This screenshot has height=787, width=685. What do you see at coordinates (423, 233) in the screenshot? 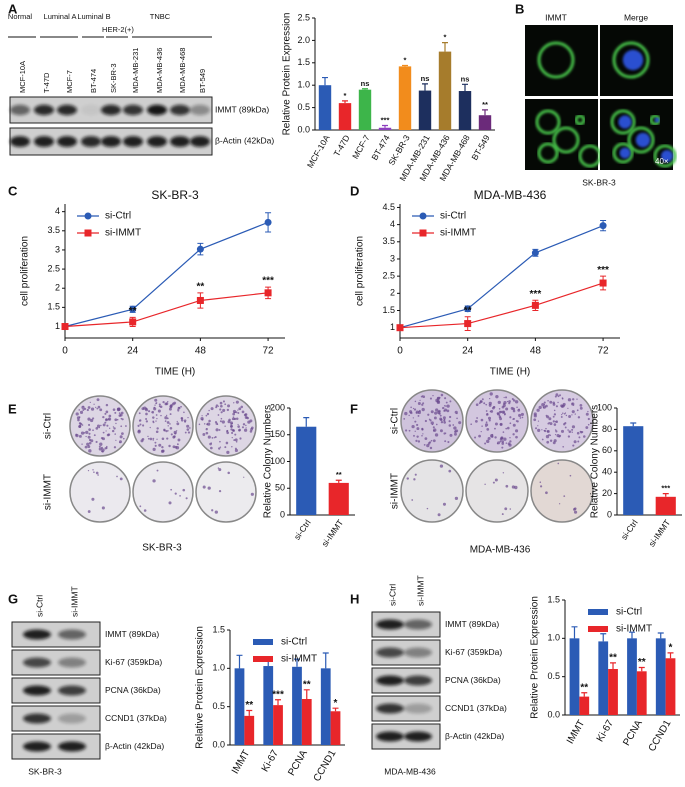
I see `legend-marker` at bounding box center [423, 233].